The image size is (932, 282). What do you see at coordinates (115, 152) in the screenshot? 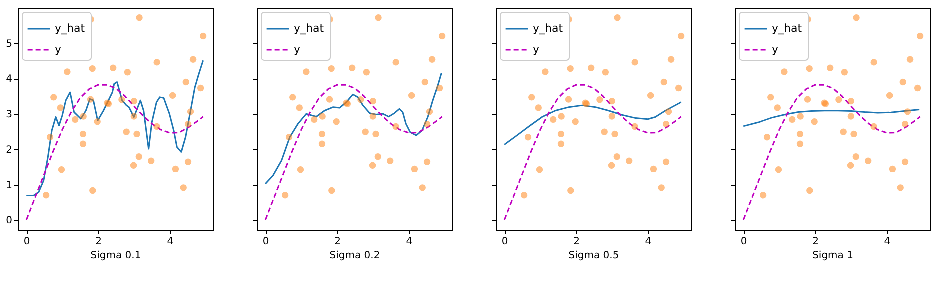
I see `line-series` at bounding box center [115, 152].